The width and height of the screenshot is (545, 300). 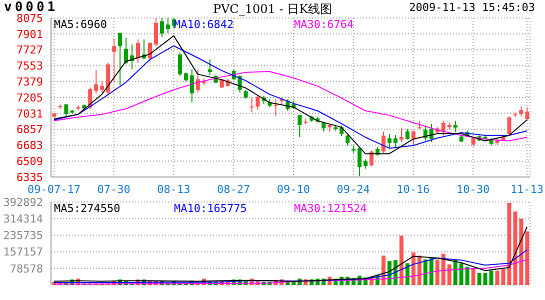 I want to click on x-tick-label: 09-10, so click(x=293, y=189).